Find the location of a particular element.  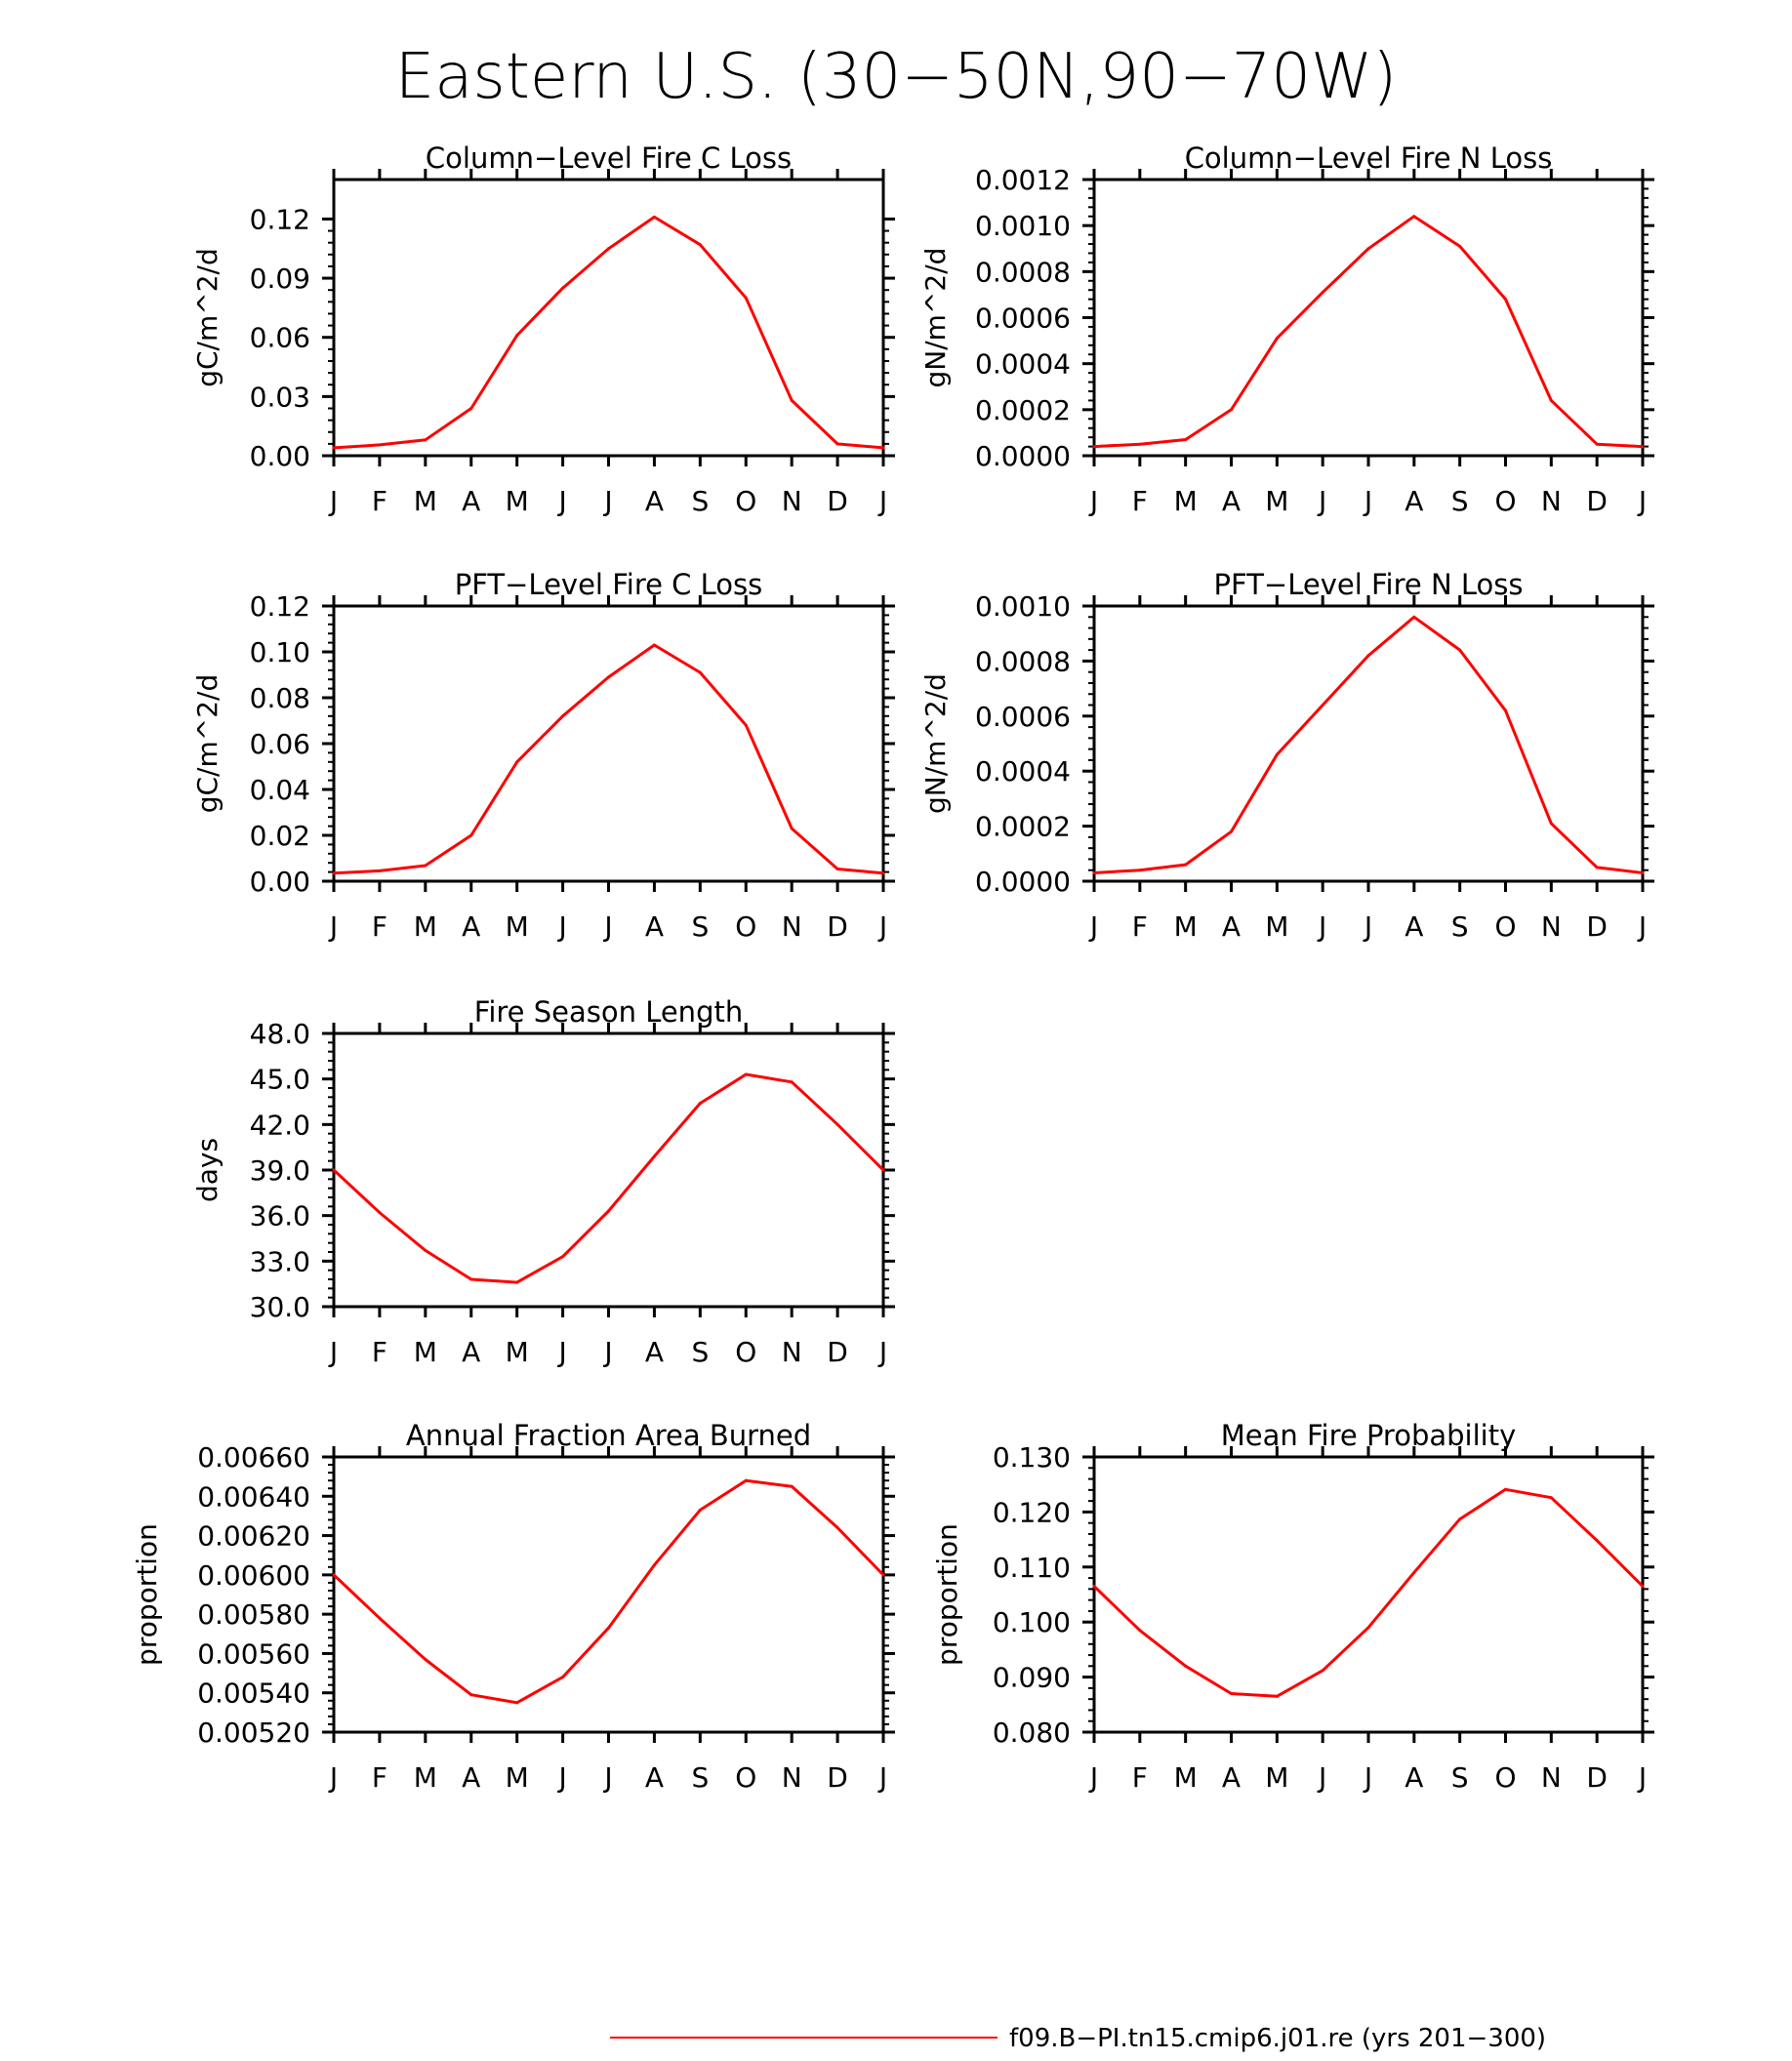

y-tick-label: 0.12 is located at coordinates (280, 606).